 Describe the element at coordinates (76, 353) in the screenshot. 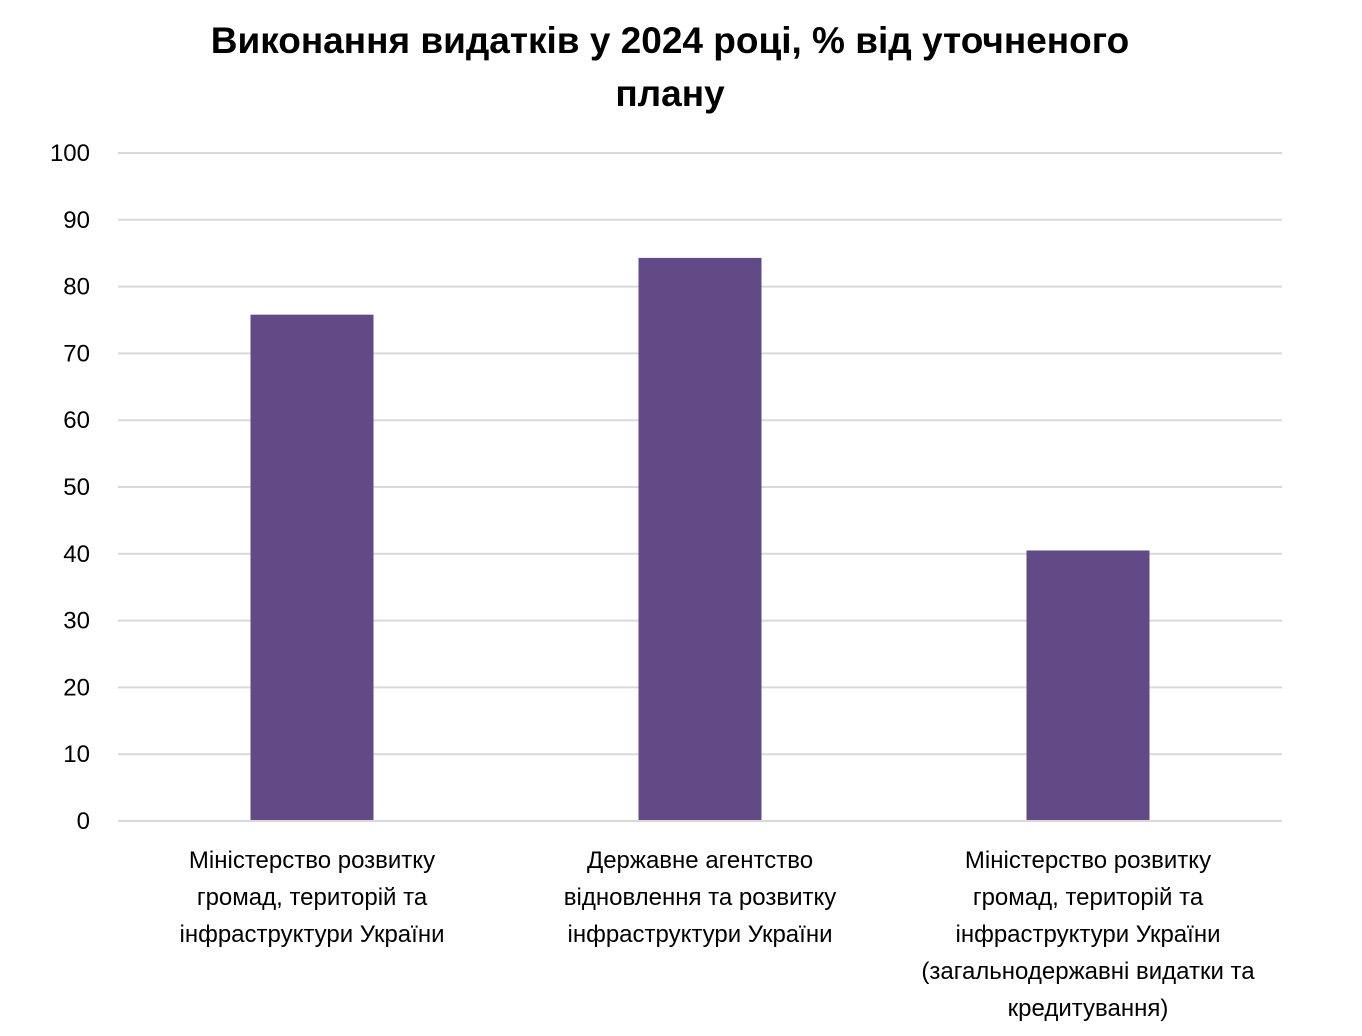

I see `y-tick-label: 70` at that location.